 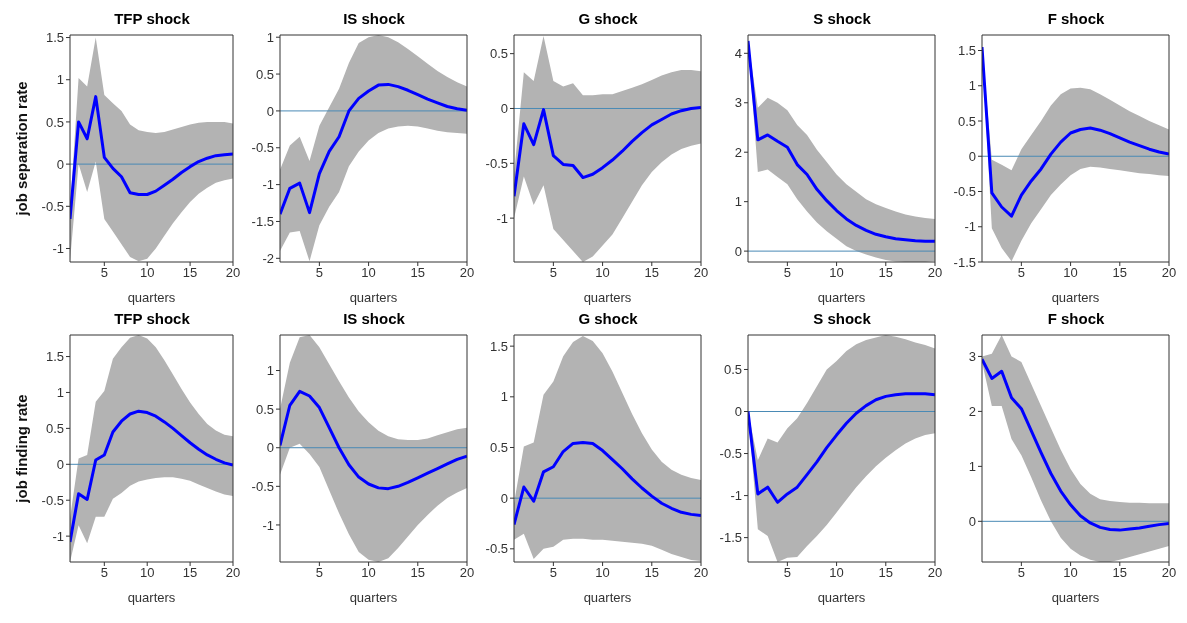 What do you see at coordinates (1076, 318) in the screenshot?
I see `chart-title: F shock` at bounding box center [1076, 318].